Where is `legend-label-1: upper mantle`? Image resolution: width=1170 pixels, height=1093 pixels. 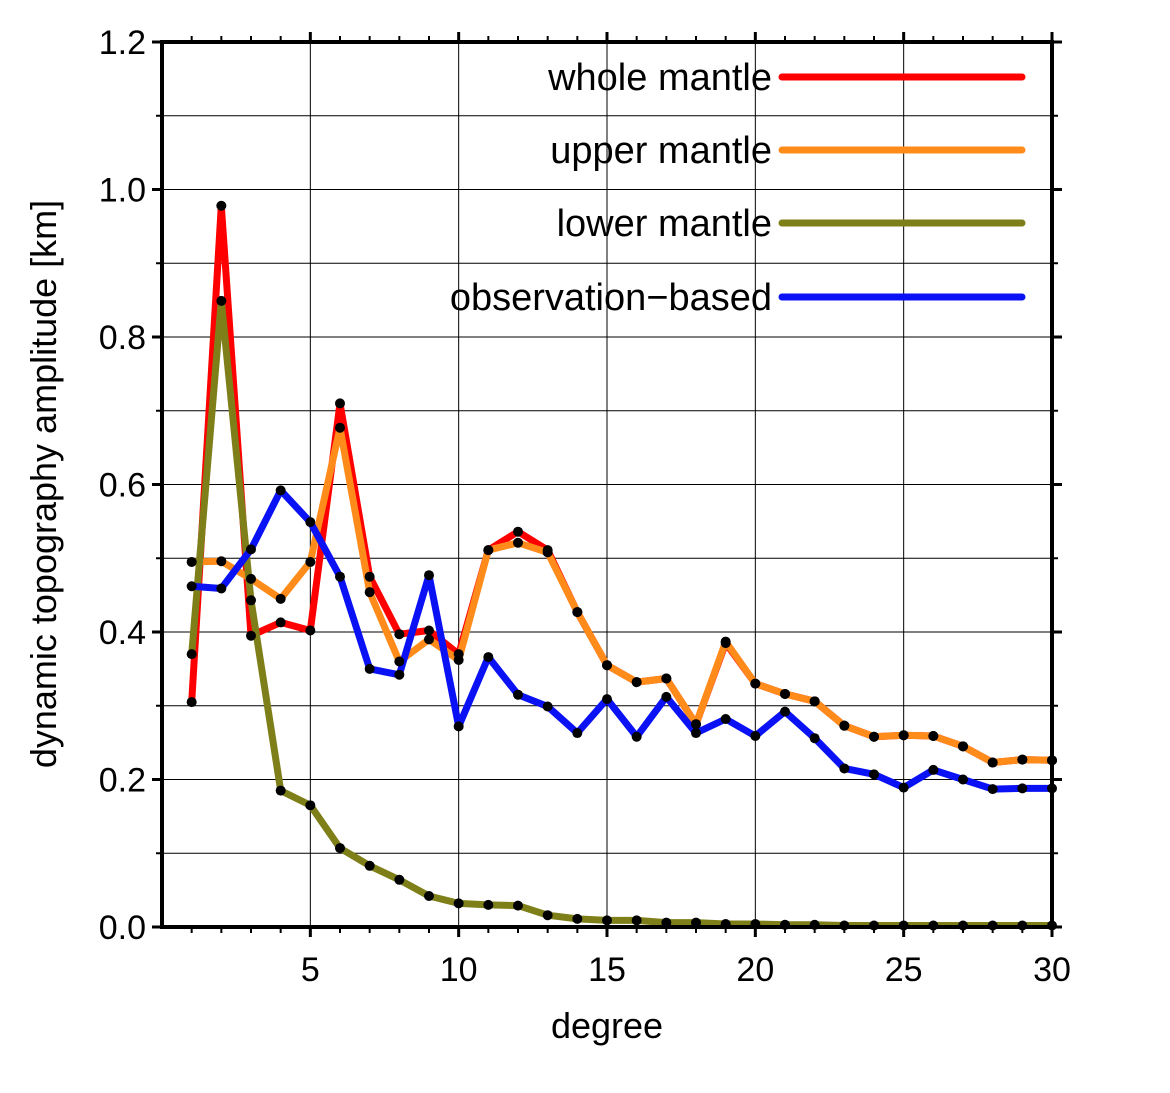
legend-label-1: upper mantle is located at coordinates (661, 151).